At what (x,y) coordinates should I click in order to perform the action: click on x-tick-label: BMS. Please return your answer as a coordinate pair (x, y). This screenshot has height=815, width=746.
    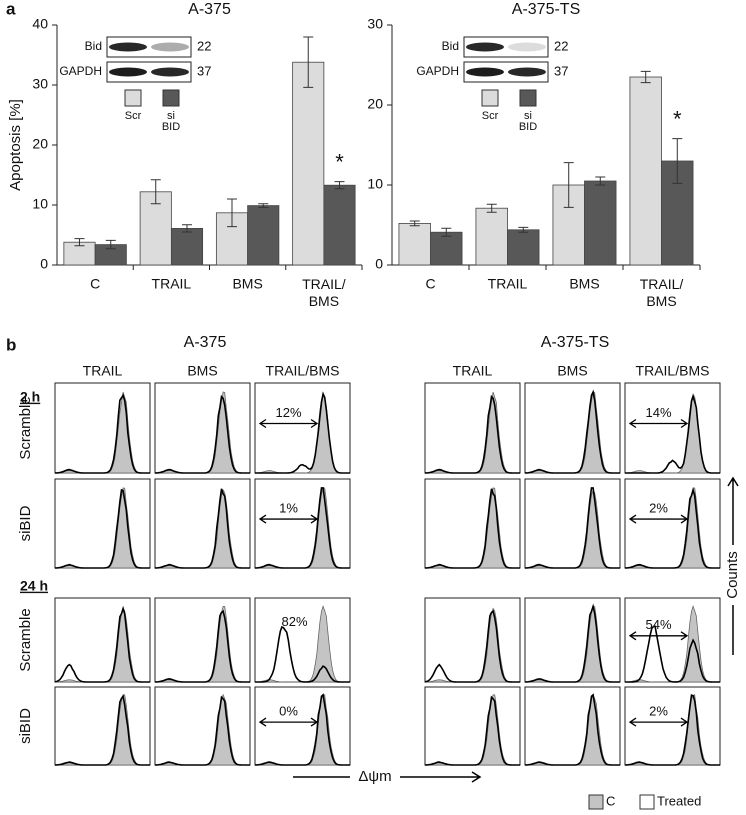
    Looking at the image, I should click on (247, 284).